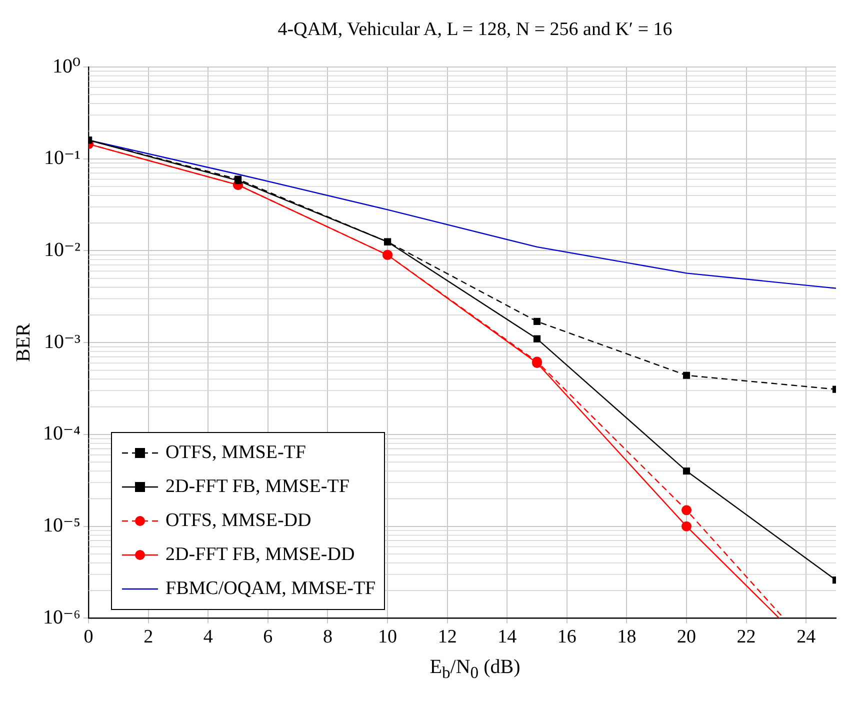 This screenshot has height=709, width=850. Describe the element at coordinates (236, 453) in the screenshot. I see `legend-label: OTFS, MMSE-TF` at that location.